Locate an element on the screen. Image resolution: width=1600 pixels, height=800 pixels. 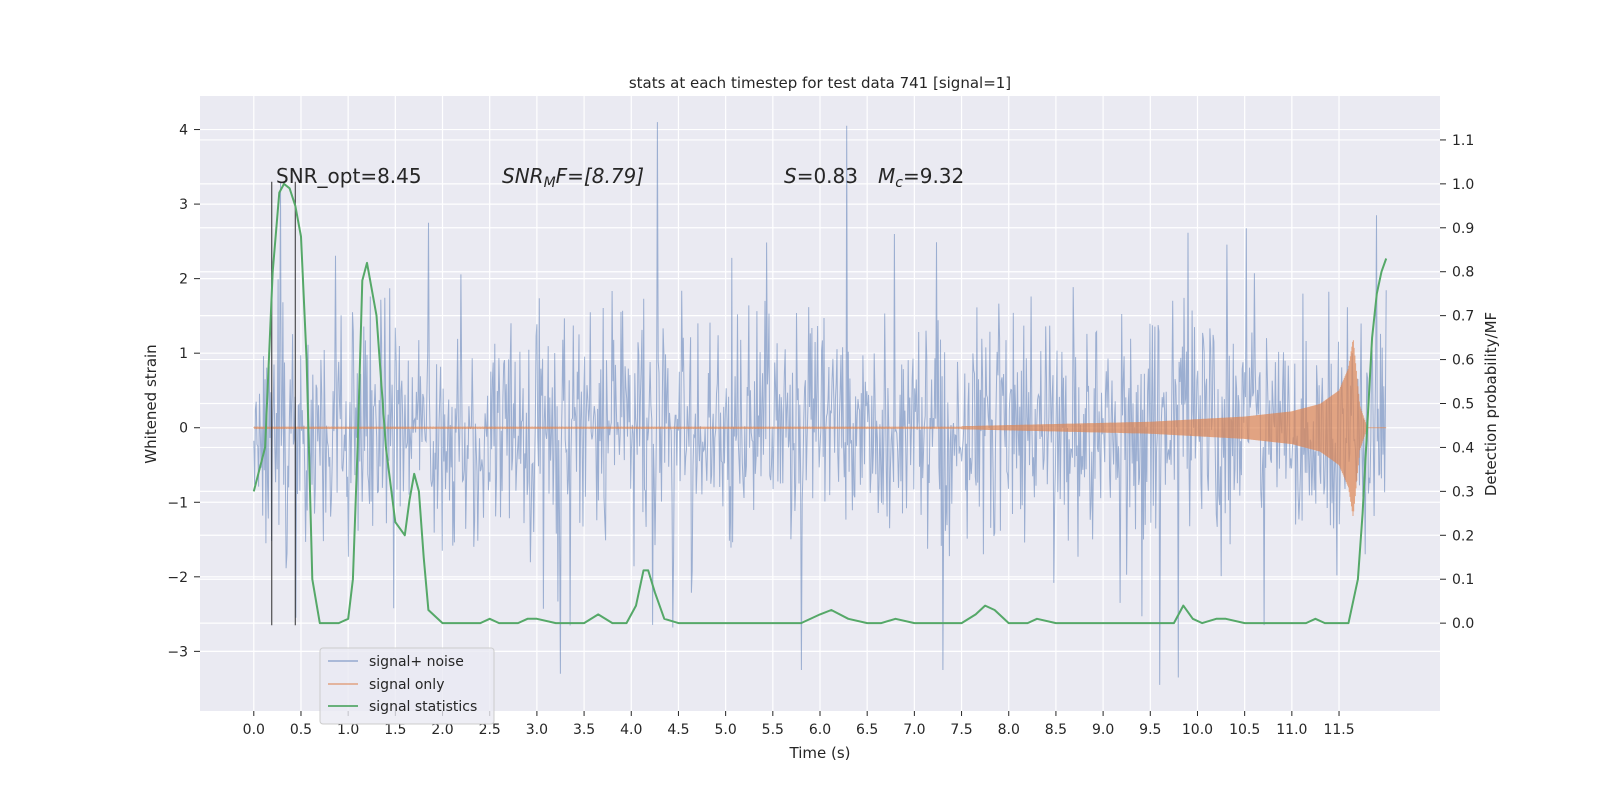
right-y-tick-label: 0.9 is located at coordinates (1463, 229).